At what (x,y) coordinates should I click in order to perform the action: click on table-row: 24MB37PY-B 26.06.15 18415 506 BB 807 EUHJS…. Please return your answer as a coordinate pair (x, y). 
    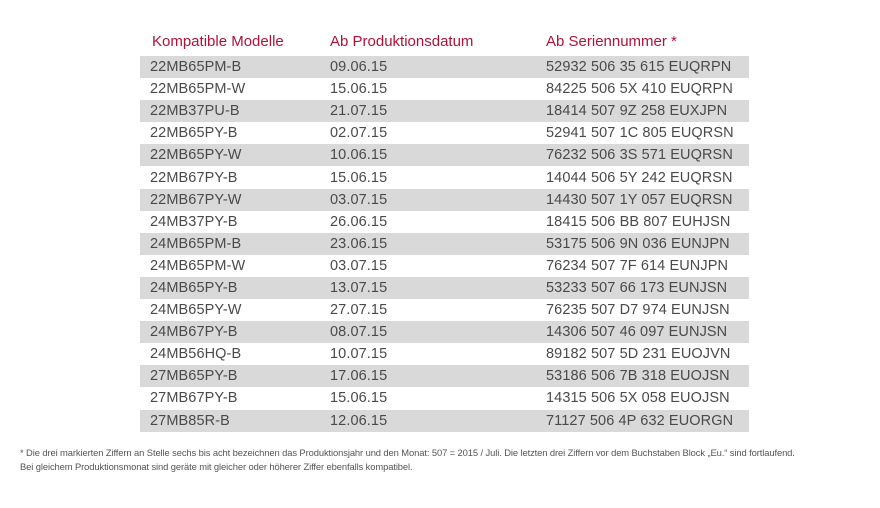
    Looking at the image, I should click on (444, 222).